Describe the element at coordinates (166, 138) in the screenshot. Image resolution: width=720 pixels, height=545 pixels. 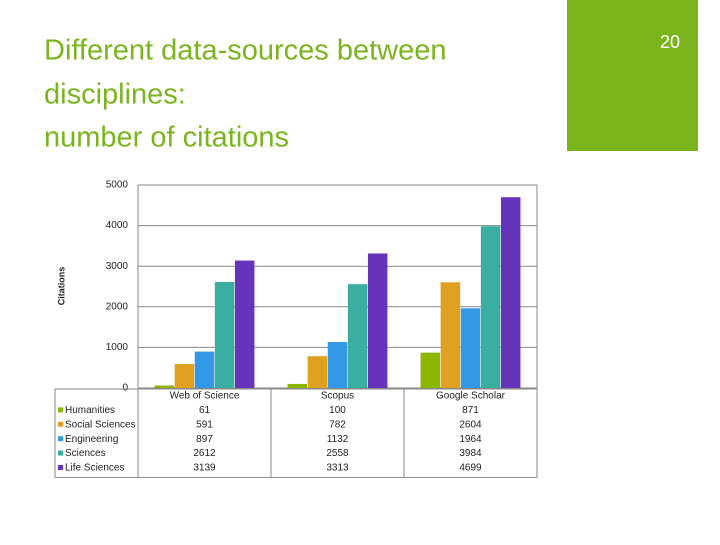
I see `title-line: number of citations` at that location.